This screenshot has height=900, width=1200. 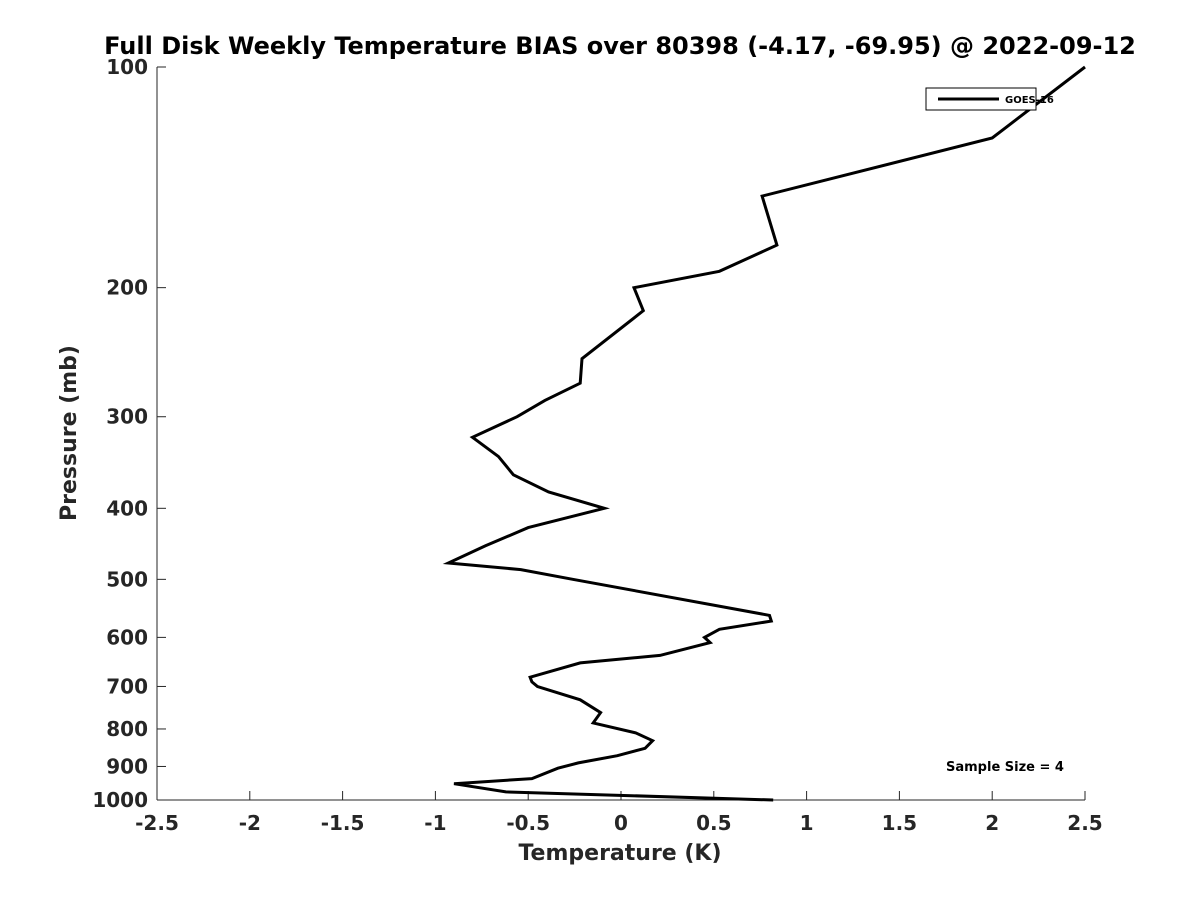 What do you see at coordinates (127, 579) in the screenshot?
I see `y-tick-label: 500` at bounding box center [127, 579].